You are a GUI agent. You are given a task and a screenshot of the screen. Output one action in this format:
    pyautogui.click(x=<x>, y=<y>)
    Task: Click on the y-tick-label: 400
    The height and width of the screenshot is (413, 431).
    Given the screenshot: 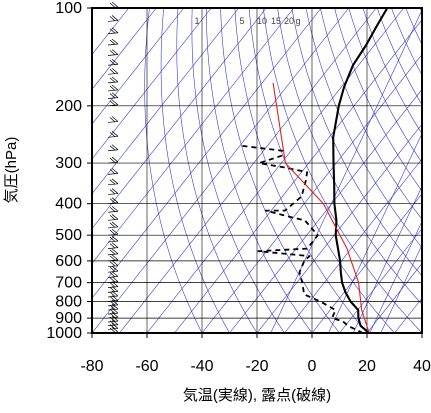 What is the action you would take?
    pyautogui.click(x=68, y=204)
    